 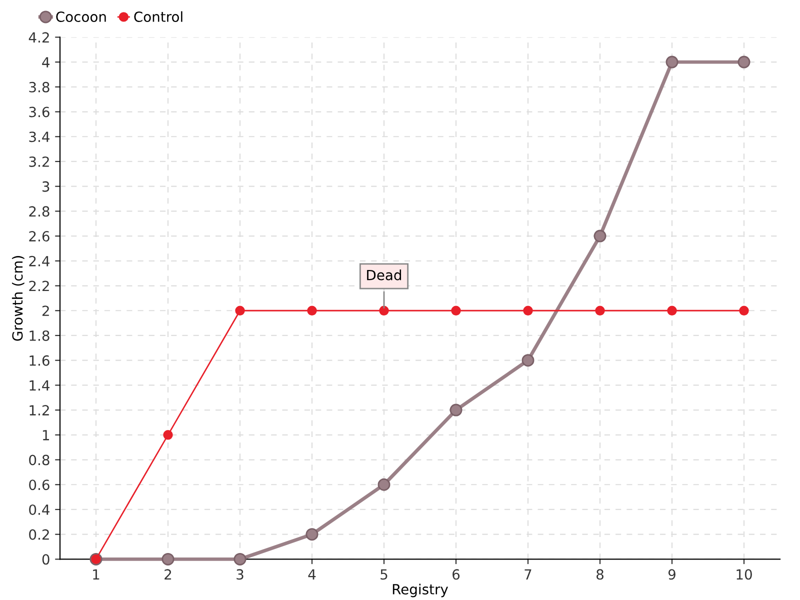 What do you see at coordinates (39, 87) in the screenshot?
I see `y-tick-label: 3.8` at bounding box center [39, 87].